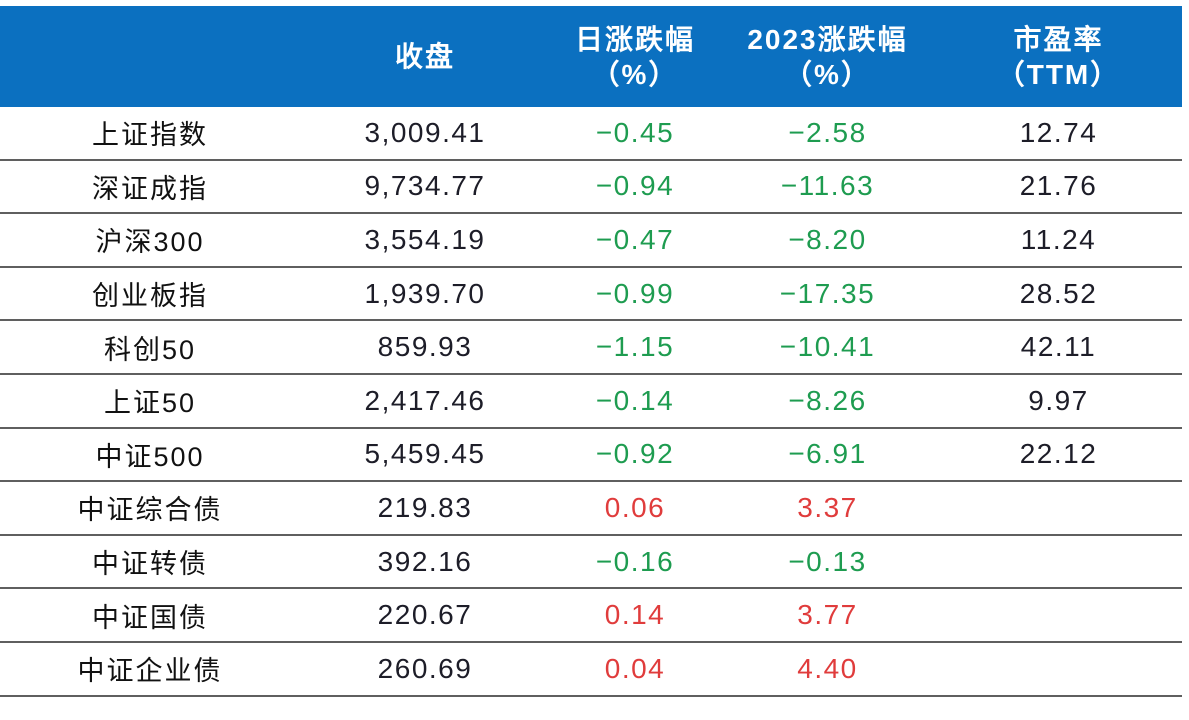 Image resolution: width=1189 pixels, height=720 pixels. I want to click on table-row: 深证成指 9,734.77 −0.94 −11.63 21.76, so click(591, 187).